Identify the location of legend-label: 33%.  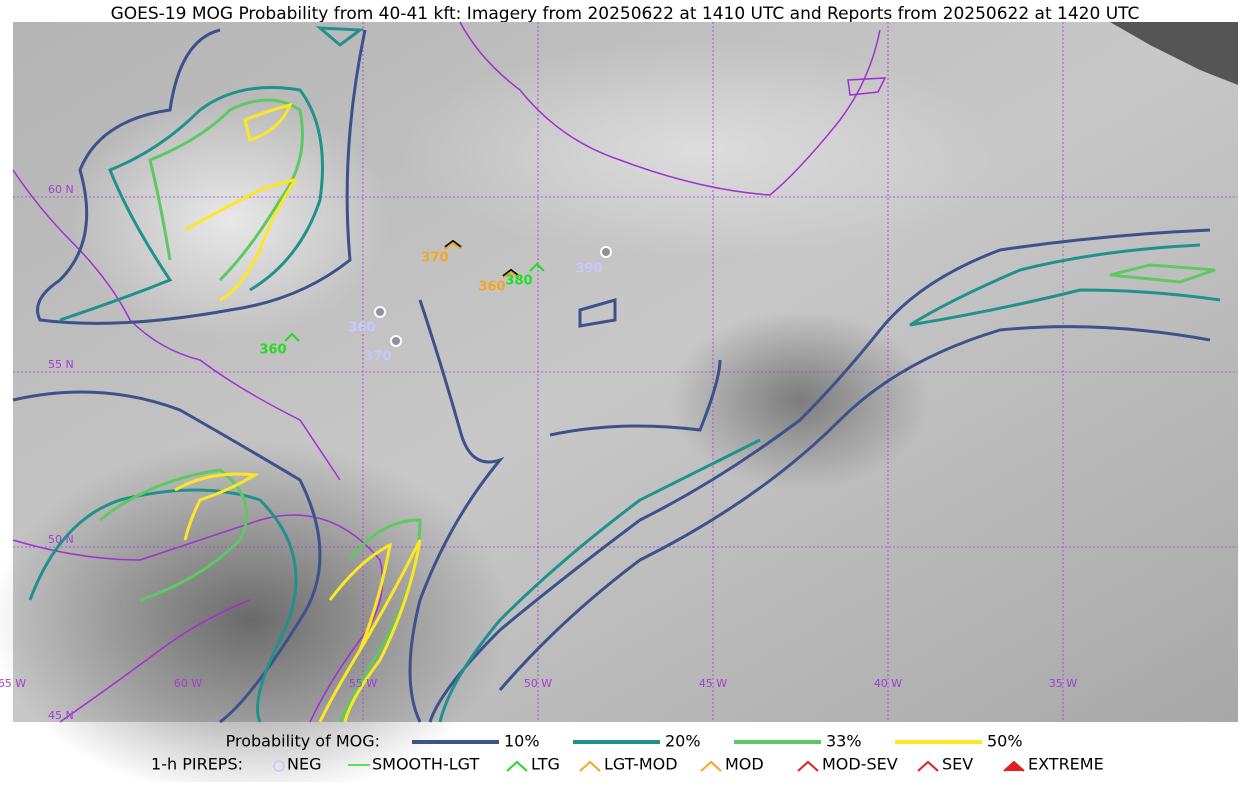
(844, 741).